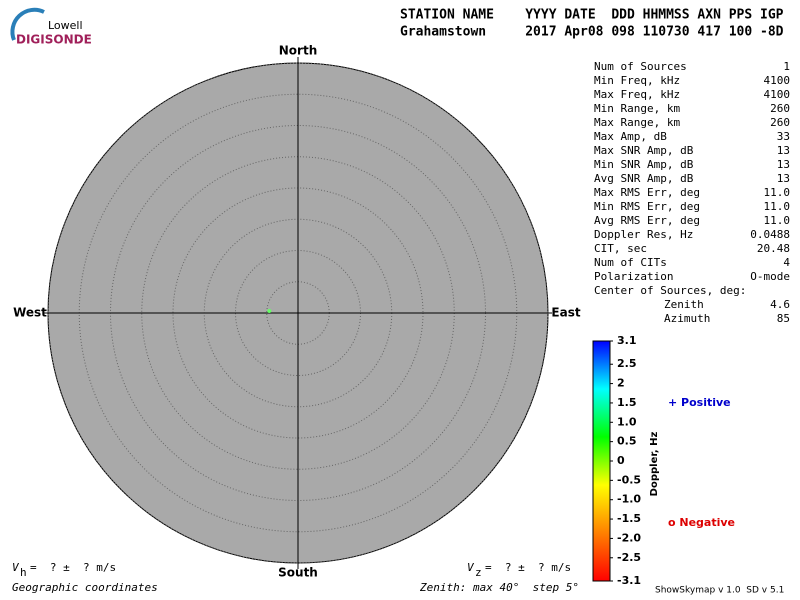  What do you see at coordinates (298, 573) in the screenshot?
I see `south-label: South` at bounding box center [298, 573].